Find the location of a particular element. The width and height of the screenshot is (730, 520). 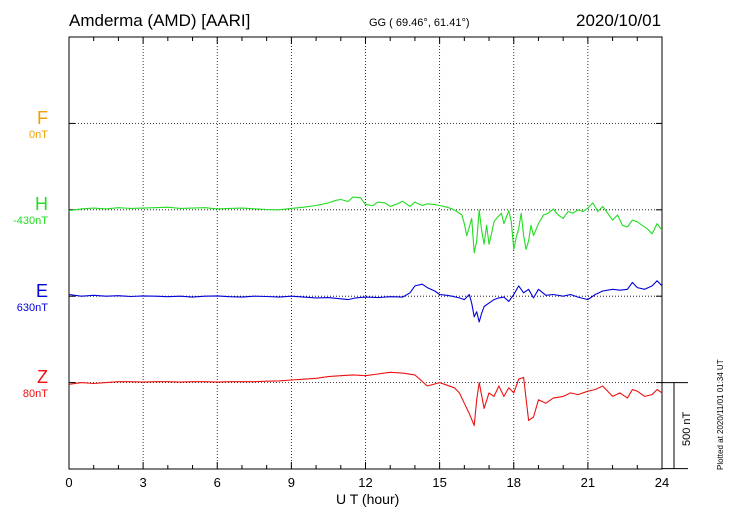

label-z: Z is located at coordinates (42, 377).